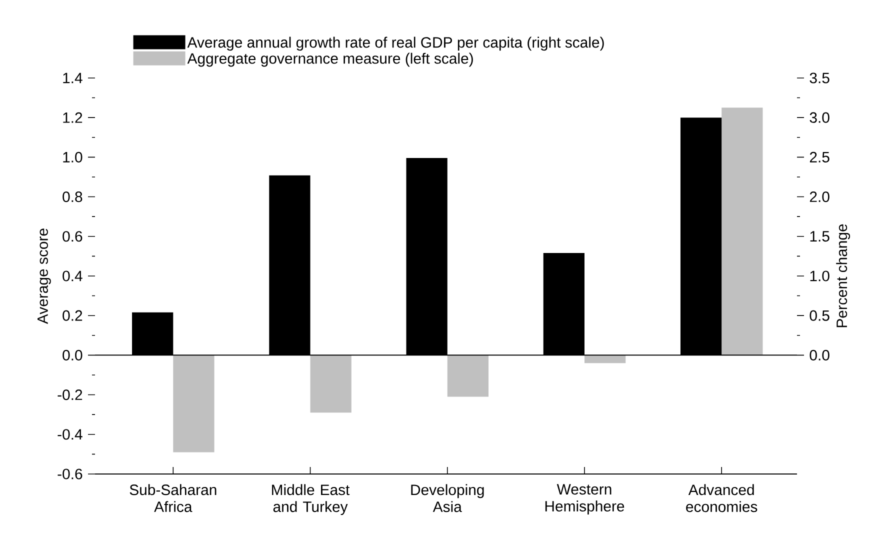 The image size is (884, 543). What do you see at coordinates (72, 78) in the screenshot?
I see `y-tick-label: 1.4` at bounding box center [72, 78].